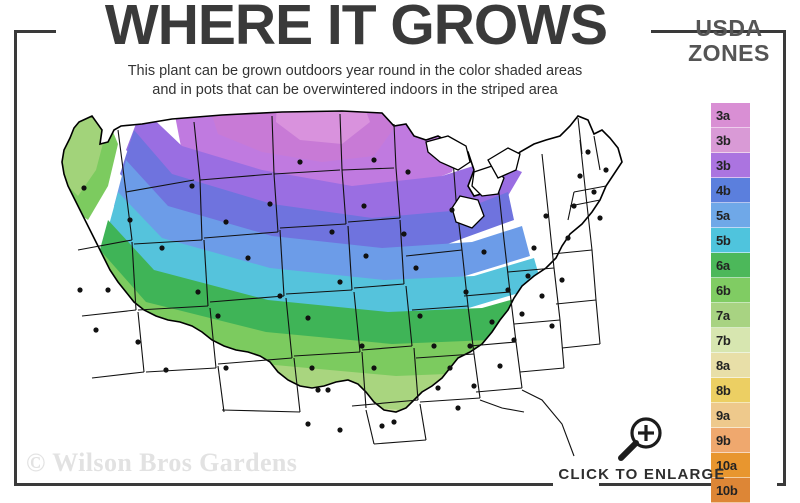 This screenshot has height=503, width=800. What do you see at coordinates (723, 315) in the screenshot?
I see `legend-zone-label: 7a` at bounding box center [723, 315].